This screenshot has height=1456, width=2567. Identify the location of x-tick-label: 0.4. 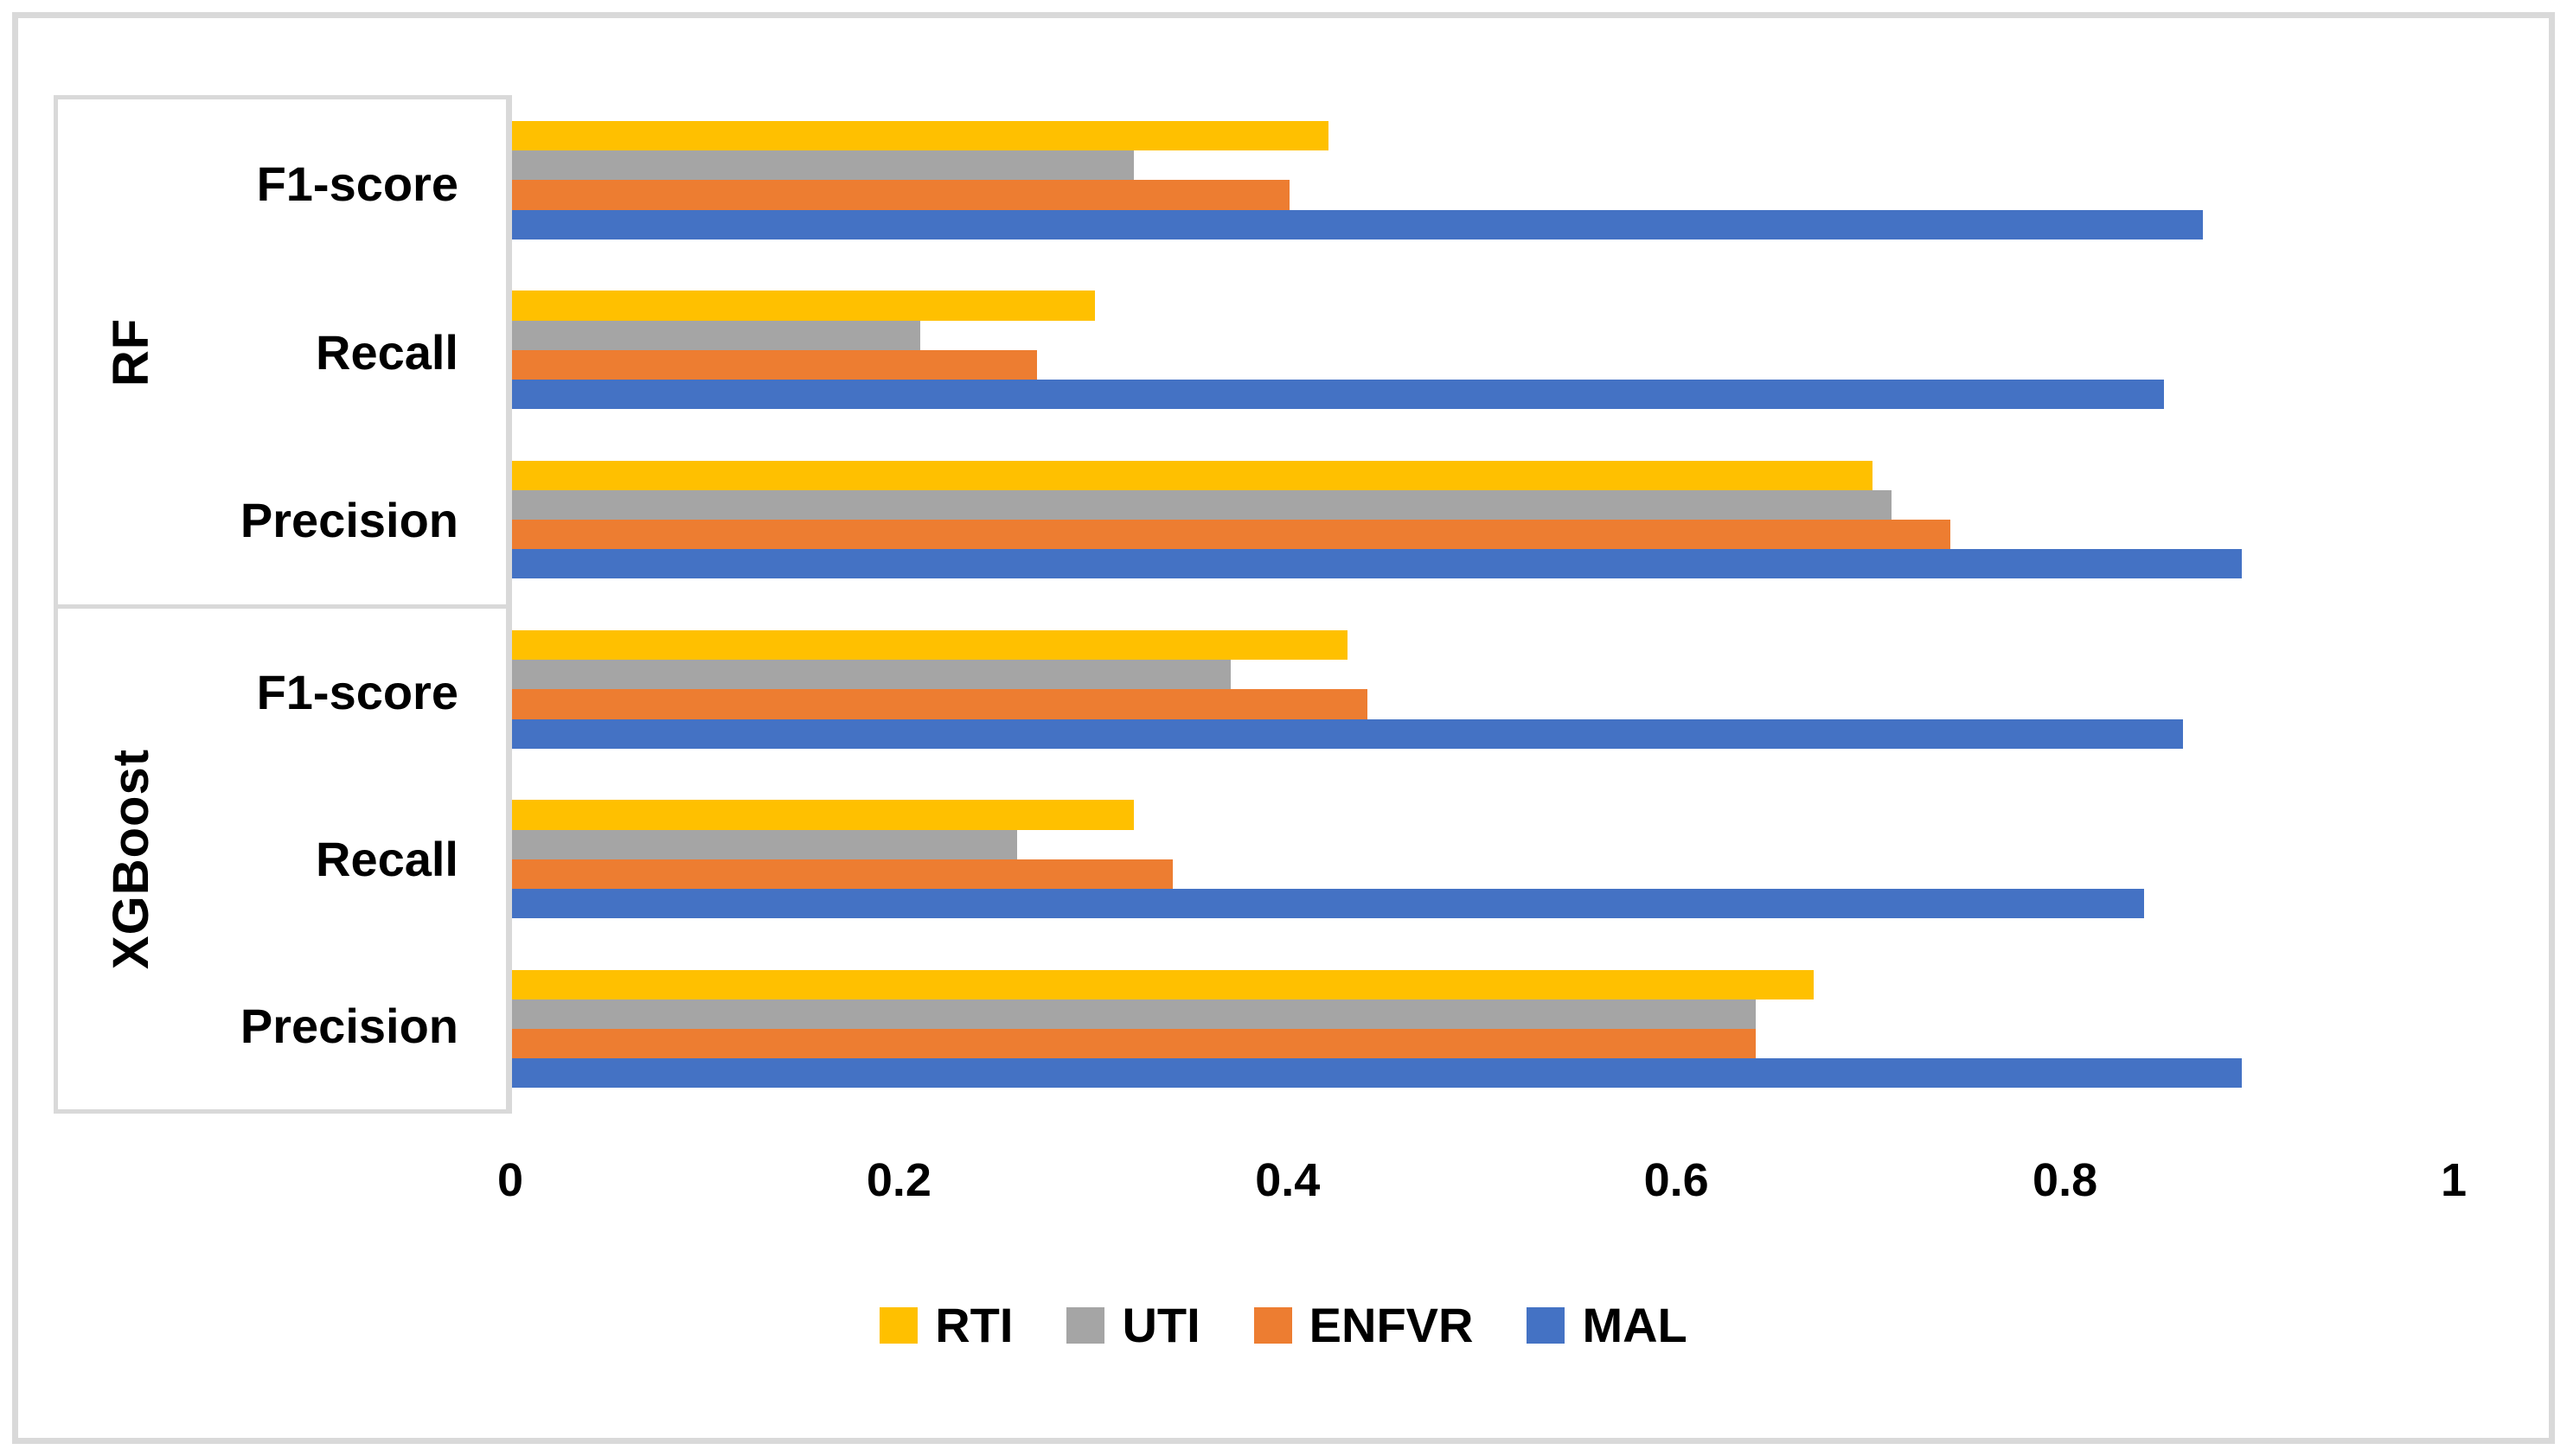
(1288, 1180).